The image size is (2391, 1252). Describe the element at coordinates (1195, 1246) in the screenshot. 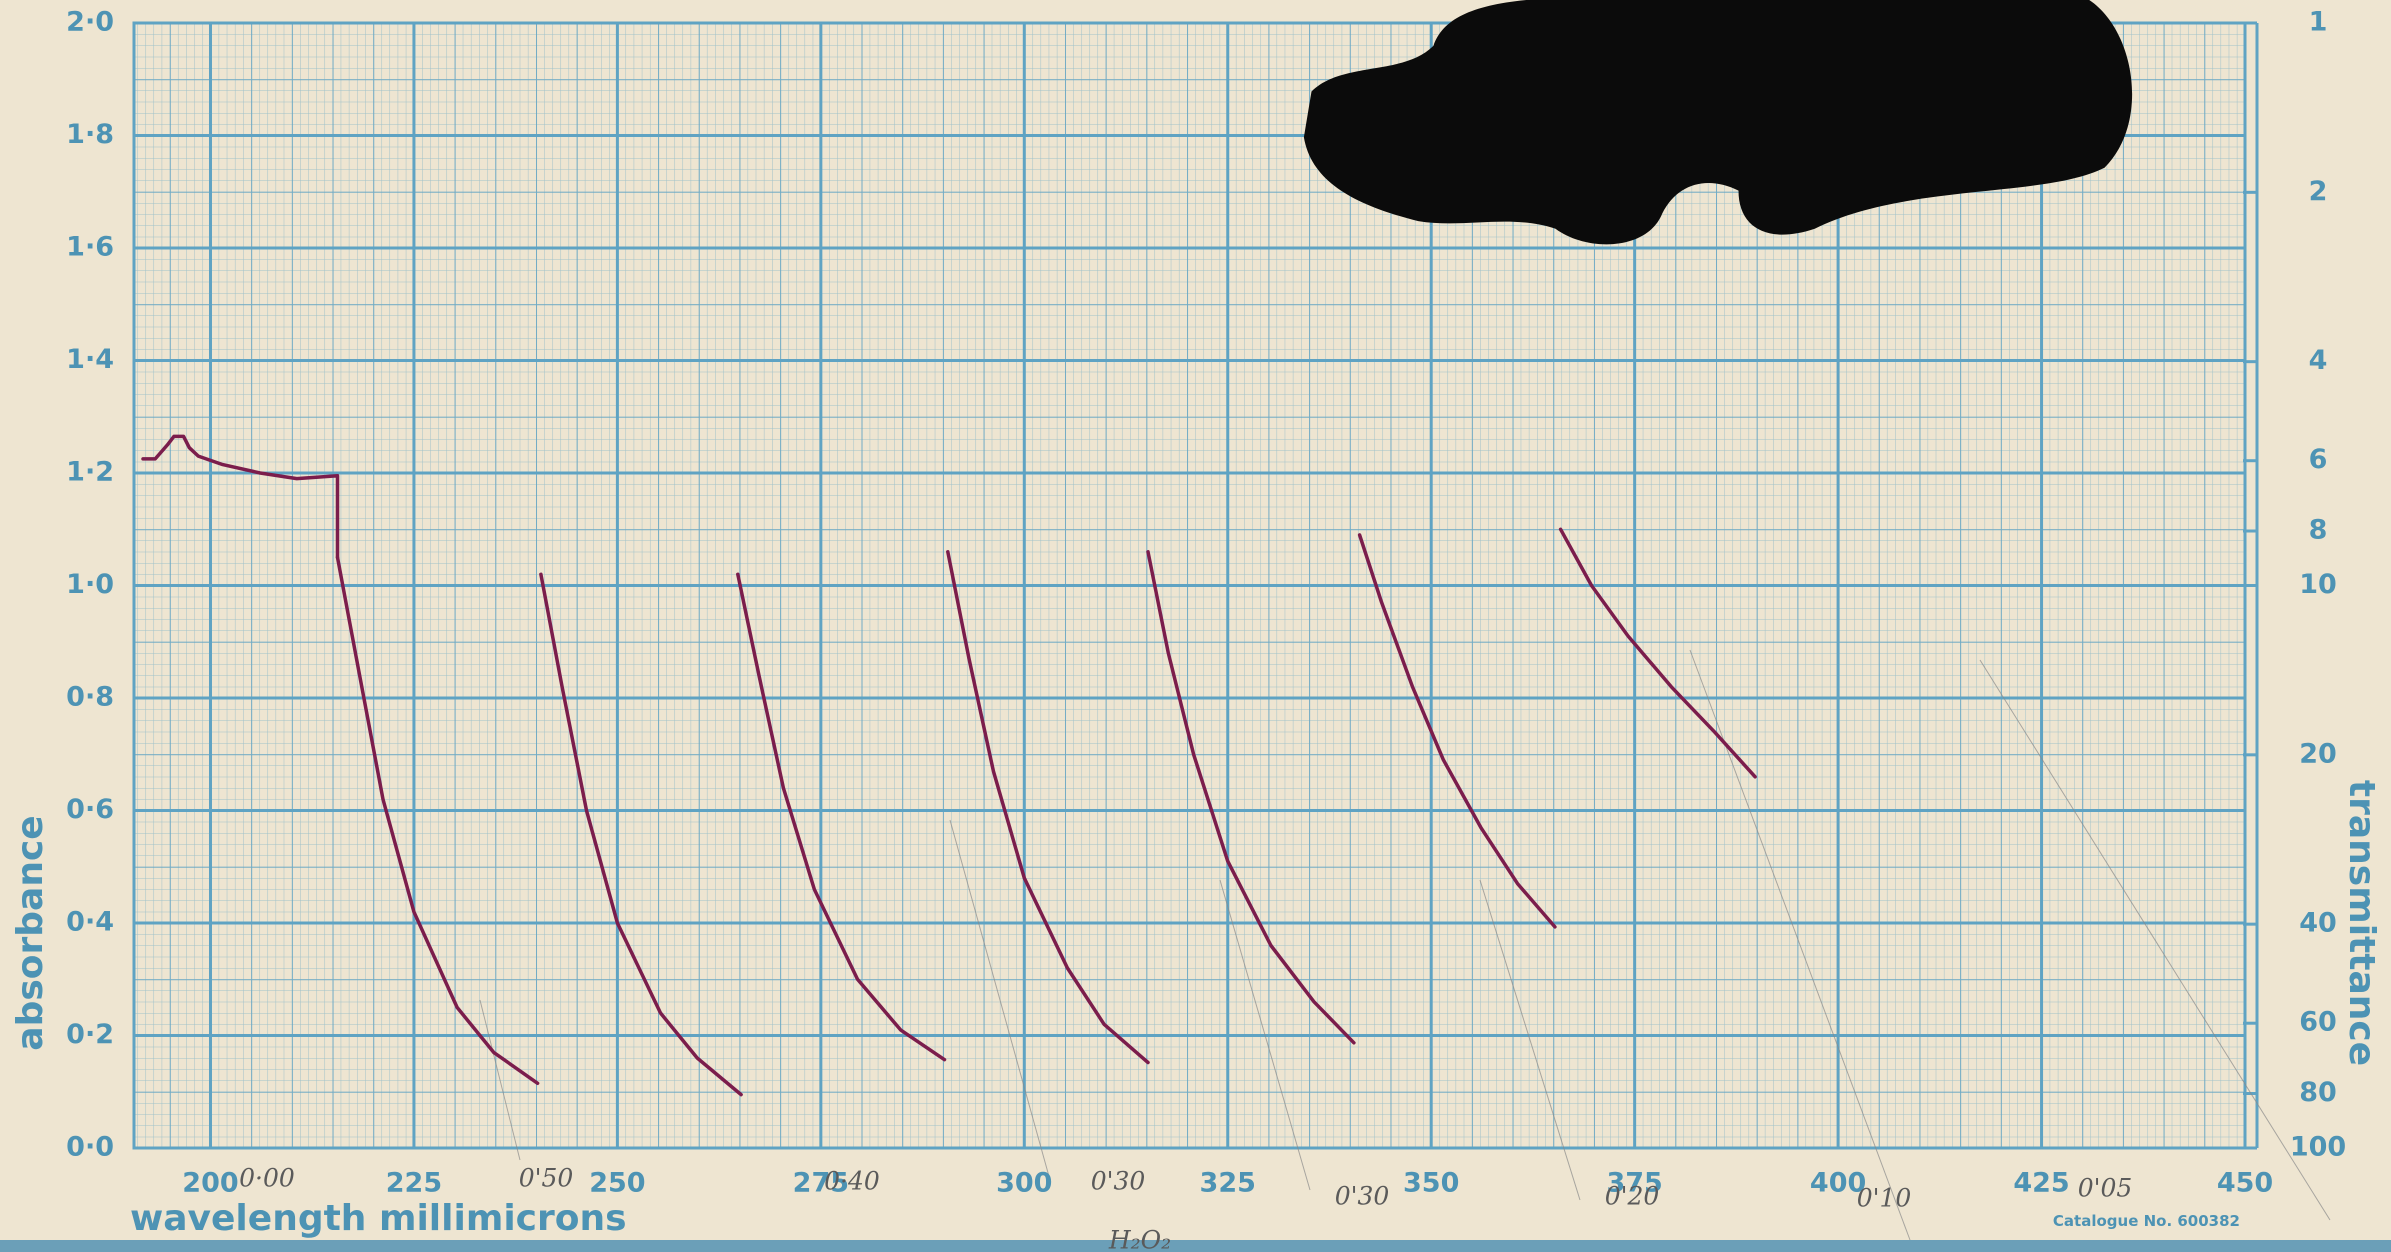

I see `bottom-strip` at that location.